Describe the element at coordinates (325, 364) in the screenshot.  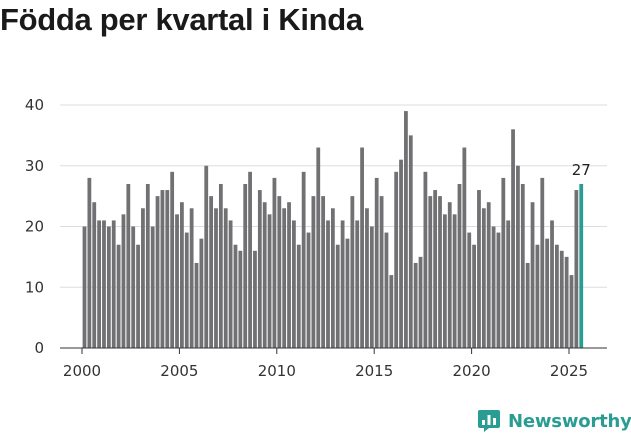
I see `x-axis-ticks: 2000 2005 2010 2015 2020 2025` at that location.